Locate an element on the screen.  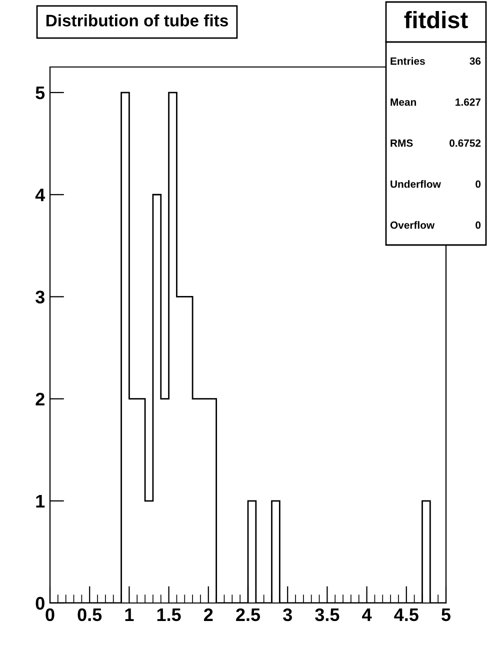
x-tick-label: 5 is located at coordinates (446, 615).